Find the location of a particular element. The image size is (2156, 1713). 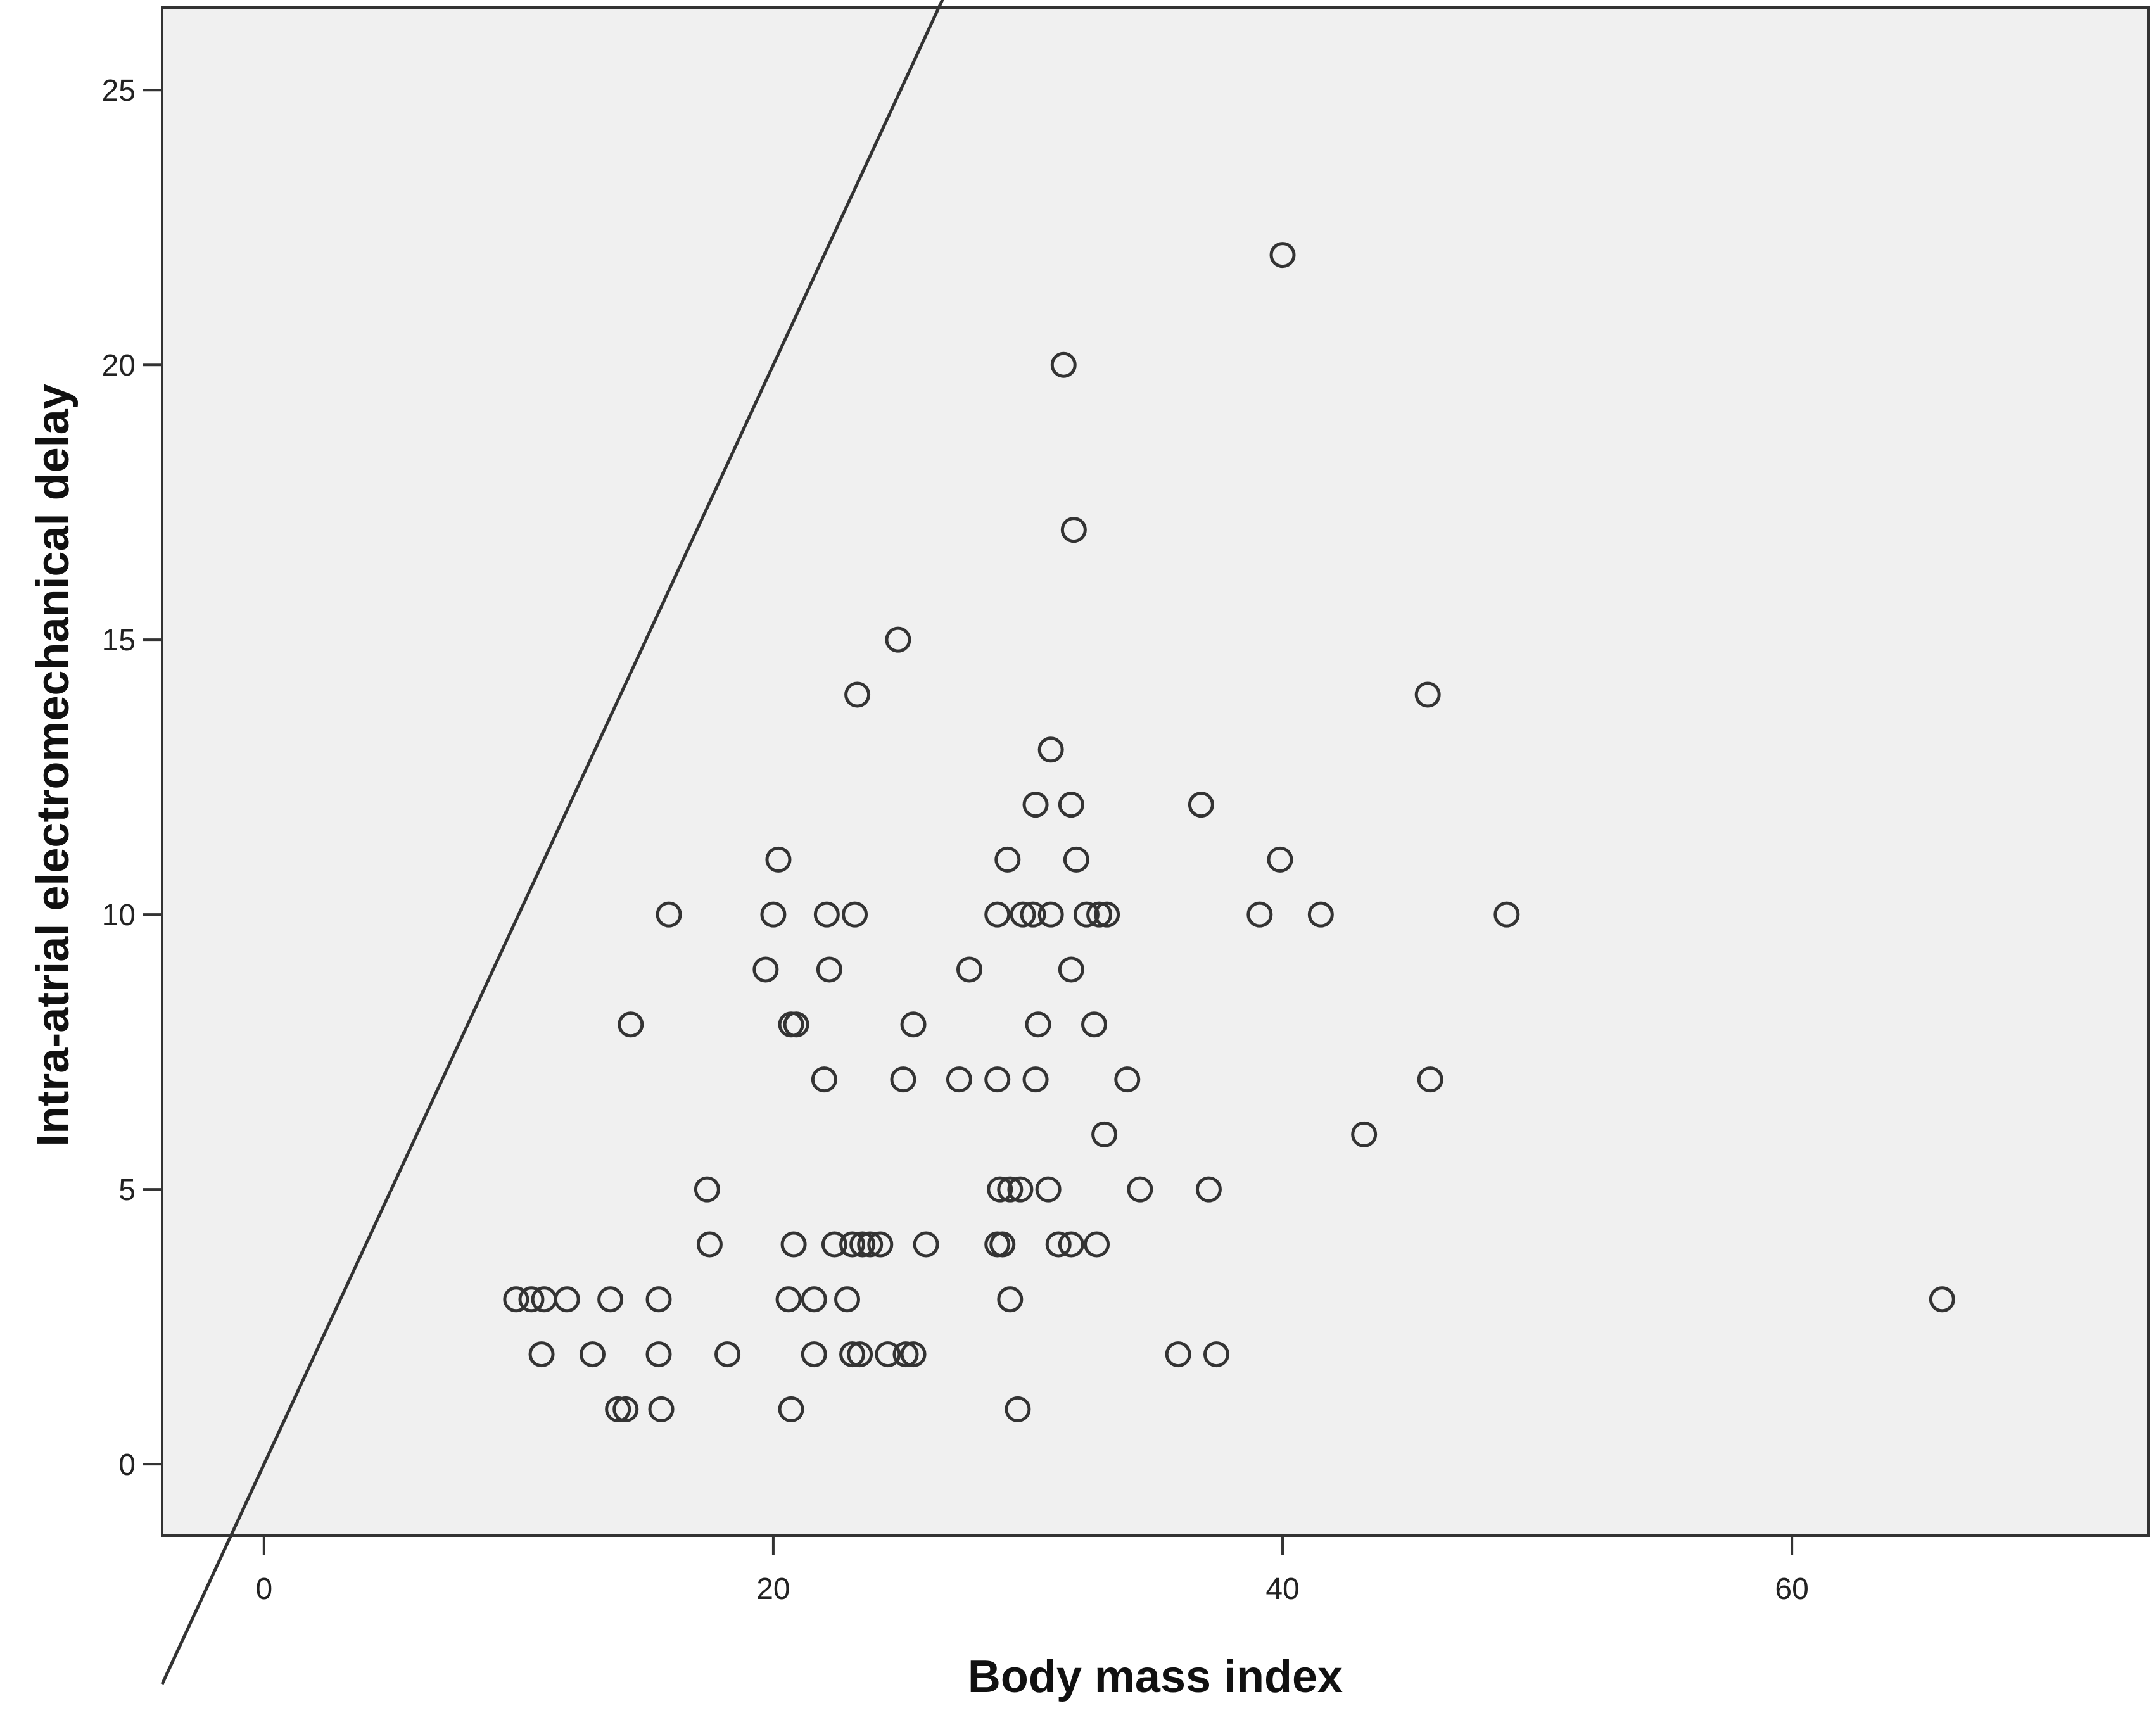

x-tick-label: 40 is located at coordinates (1282, 1589).